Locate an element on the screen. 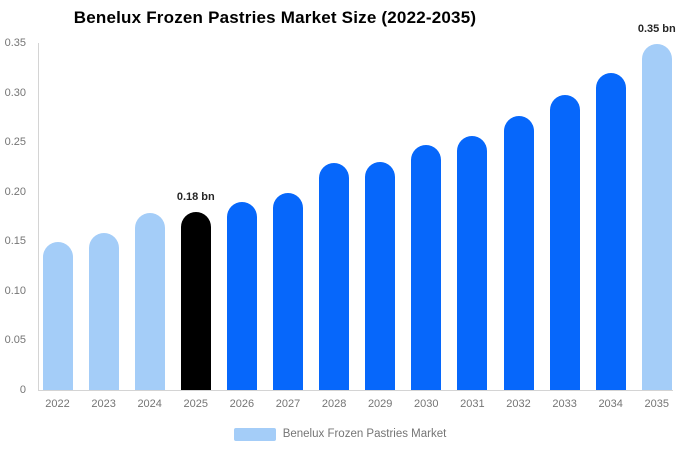  x-tick-label-2027: 2027 is located at coordinates (288, 404).